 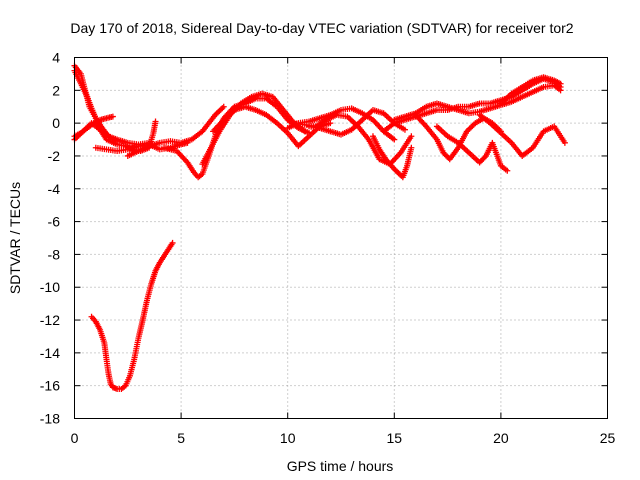 I want to click on y-axis-label: SDTVAR / TECUs, so click(x=15, y=238).